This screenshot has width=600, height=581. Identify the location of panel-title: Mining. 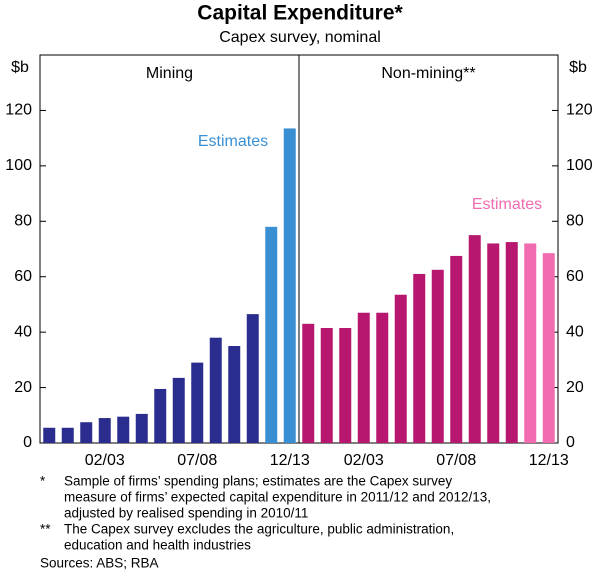
(169, 73).